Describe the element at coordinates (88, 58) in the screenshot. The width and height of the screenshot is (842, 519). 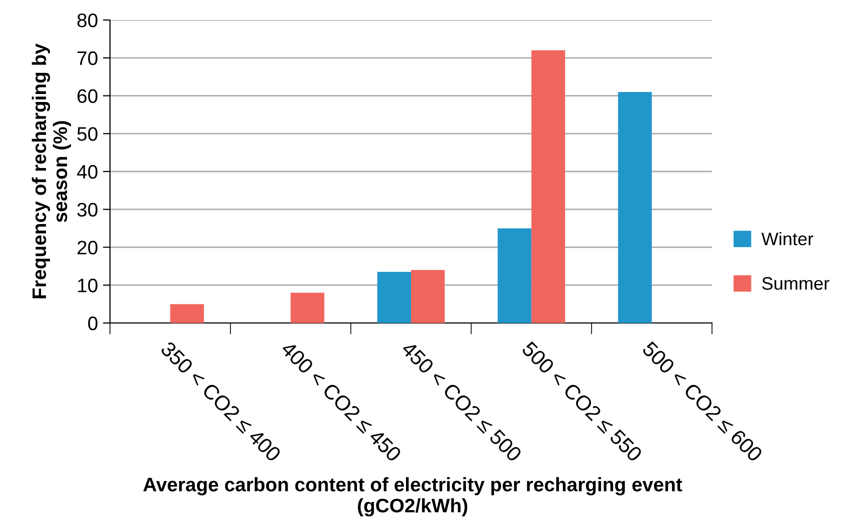
I see `y-tick-label: 70` at that location.